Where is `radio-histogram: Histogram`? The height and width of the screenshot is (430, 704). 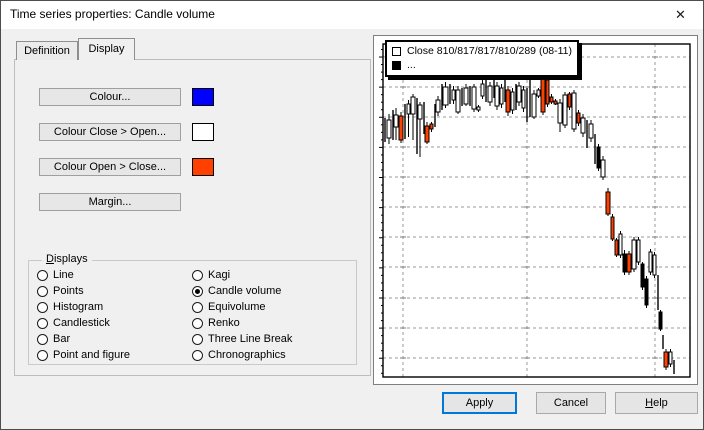 radio-histogram: Histogram is located at coordinates (83, 307).